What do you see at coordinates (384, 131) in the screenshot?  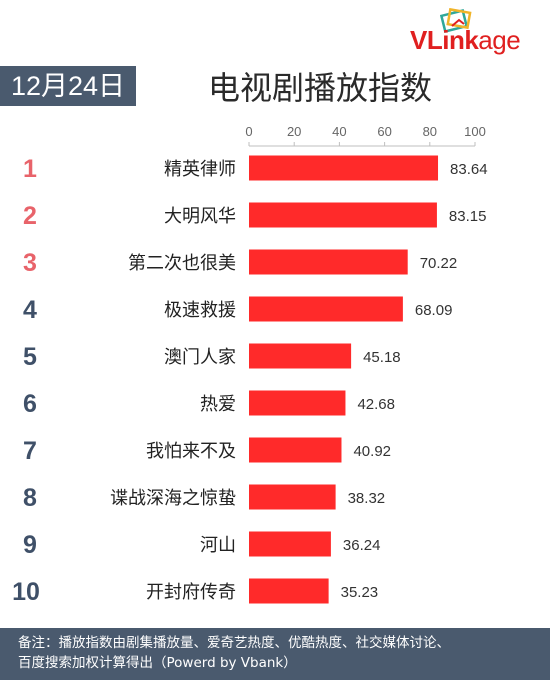 I see `x-tick-label: 60` at bounding box center [384, 131].